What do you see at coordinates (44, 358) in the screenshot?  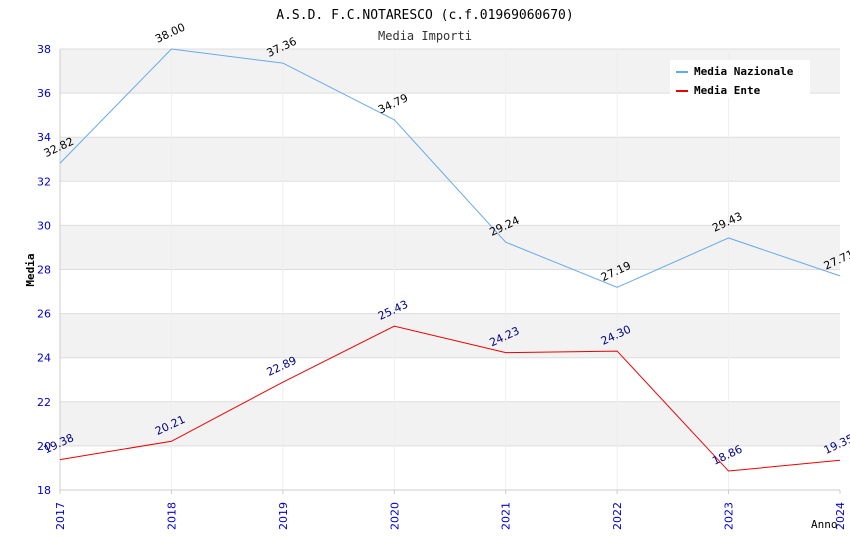 I see `y-tick-label: 24` at bounding box center [44, 358].